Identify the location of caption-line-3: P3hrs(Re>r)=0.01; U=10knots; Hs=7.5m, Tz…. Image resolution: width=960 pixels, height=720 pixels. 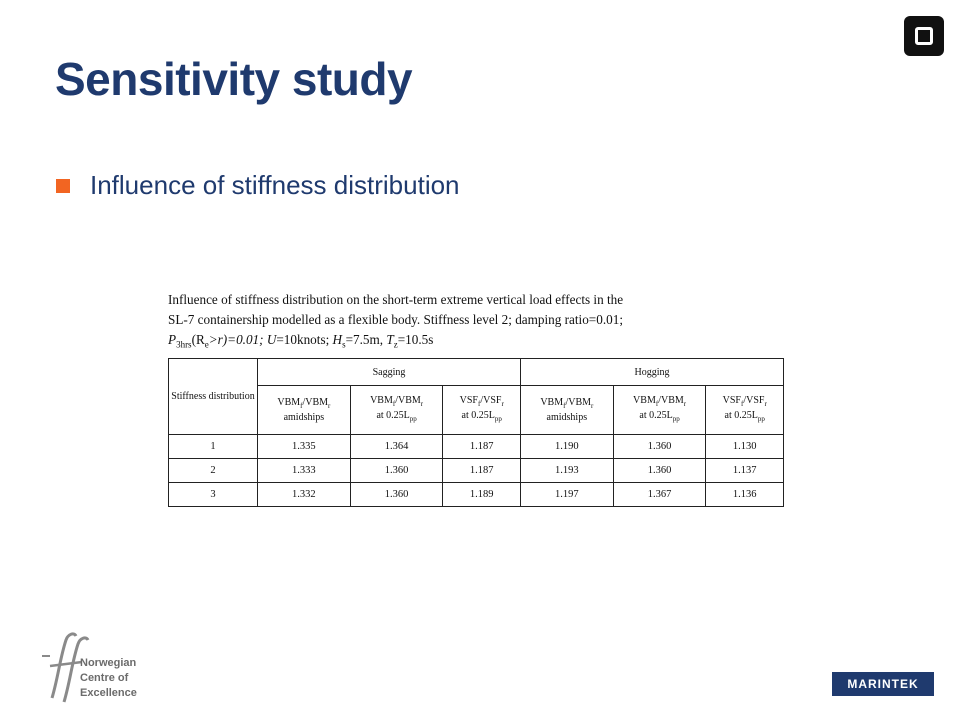
(301, 341).